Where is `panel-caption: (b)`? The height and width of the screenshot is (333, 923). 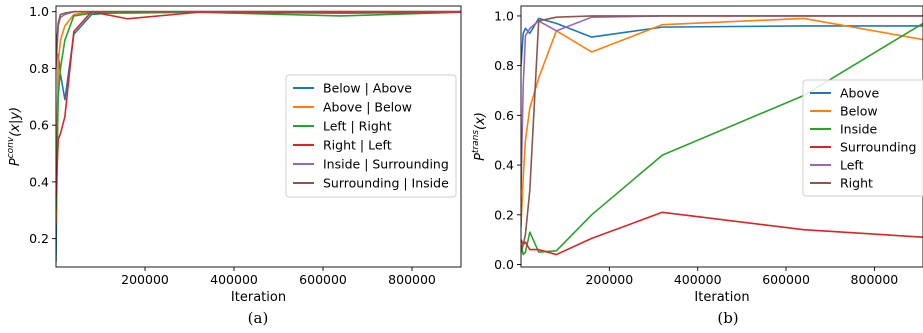
panel-caption: (b) is located at coordinates (727, 318).